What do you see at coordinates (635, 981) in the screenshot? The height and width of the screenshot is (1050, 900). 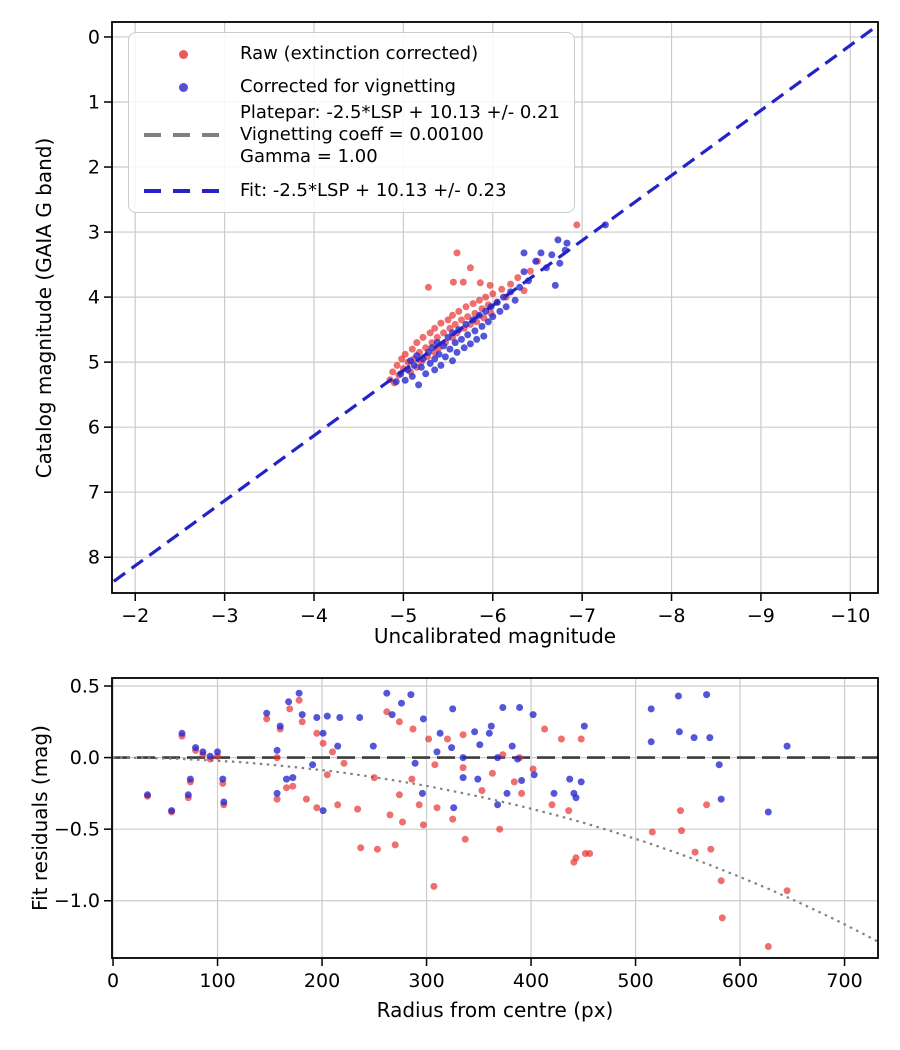 I see `x-tick-label: 500` at bounding box center [635, 981].